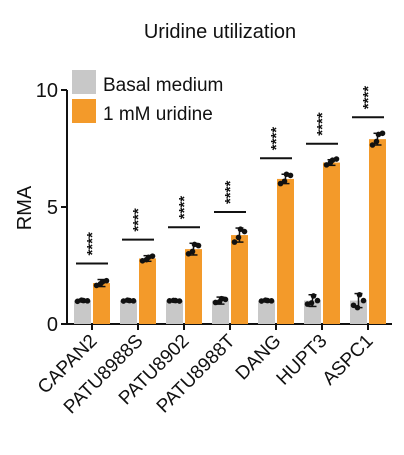  What do you see at coordinates (348, 360) in the screenshot?
I see `x-tick-label: ASPC1` at bounding box center [348, 360].